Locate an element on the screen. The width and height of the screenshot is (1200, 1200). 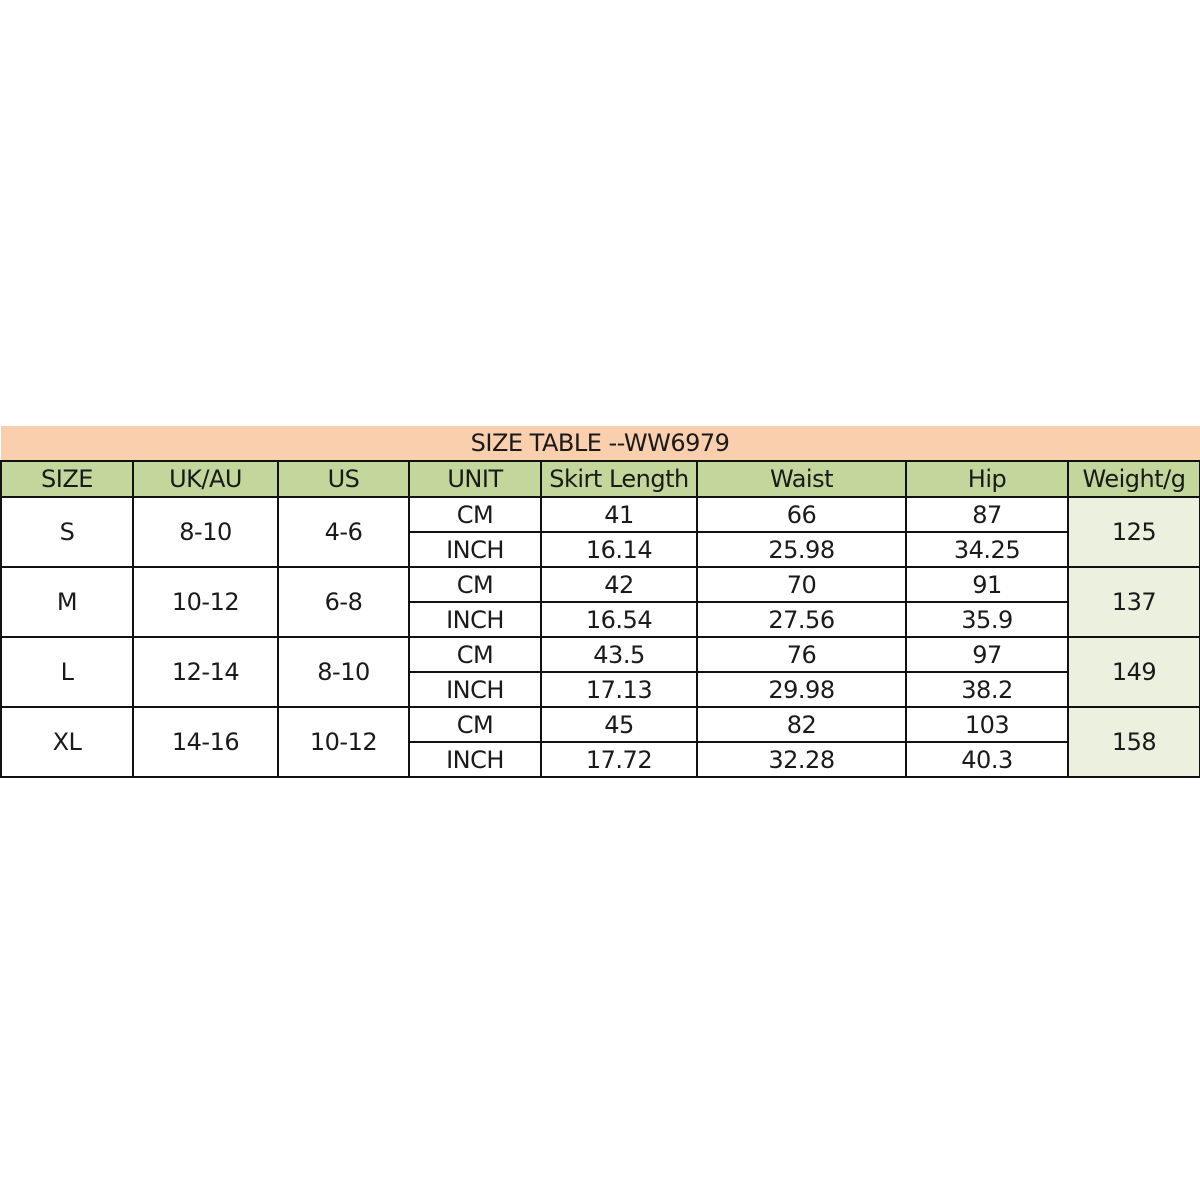
table-row: INCH 16.14 25.98 34.25 is located at coordinates (600, 549).